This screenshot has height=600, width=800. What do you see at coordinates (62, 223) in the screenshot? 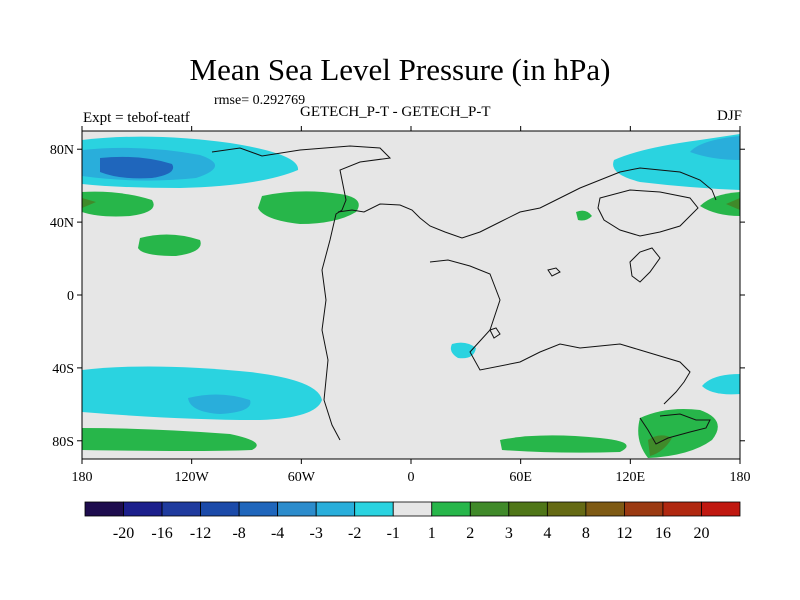
I see `y-tick-label: 40N` at bounding box center [62, 223].